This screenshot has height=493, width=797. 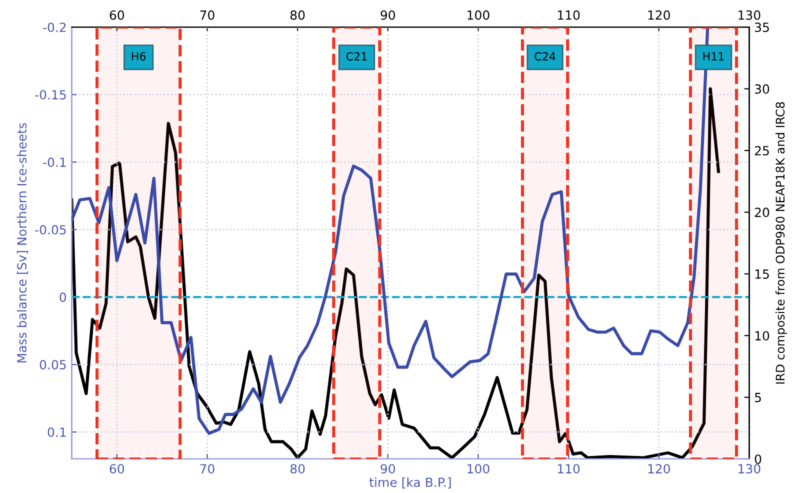 What do you see at coordinates (54, 162) in the screenshot?
I see `y-tick-label: -0.1` at bounding box center [54, 162].